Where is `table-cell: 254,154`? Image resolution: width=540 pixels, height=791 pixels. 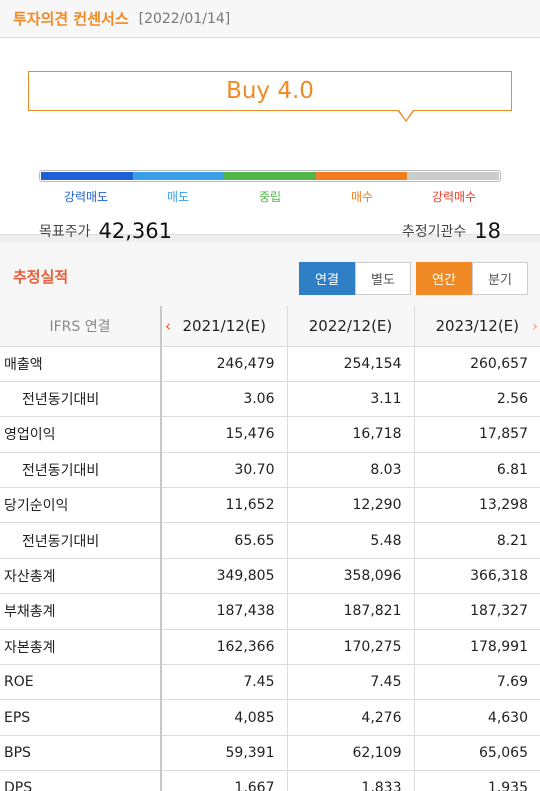
table-cell: 254,154 is located at coordinates (350, 364).